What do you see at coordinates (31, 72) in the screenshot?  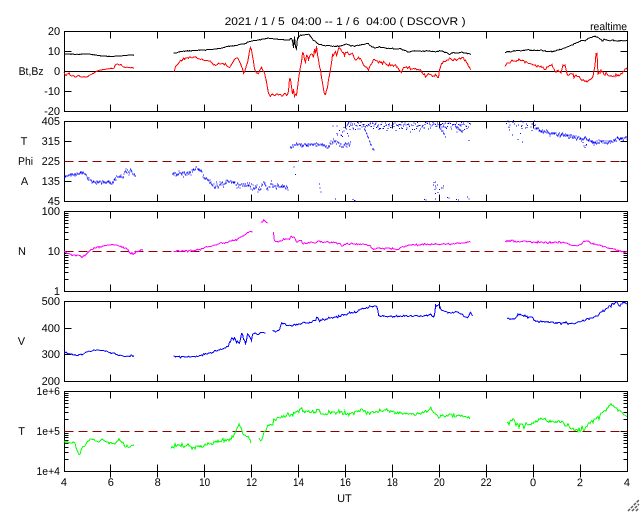 I see `svg-text: Bt,Bz` at bounding box center [31, 72].